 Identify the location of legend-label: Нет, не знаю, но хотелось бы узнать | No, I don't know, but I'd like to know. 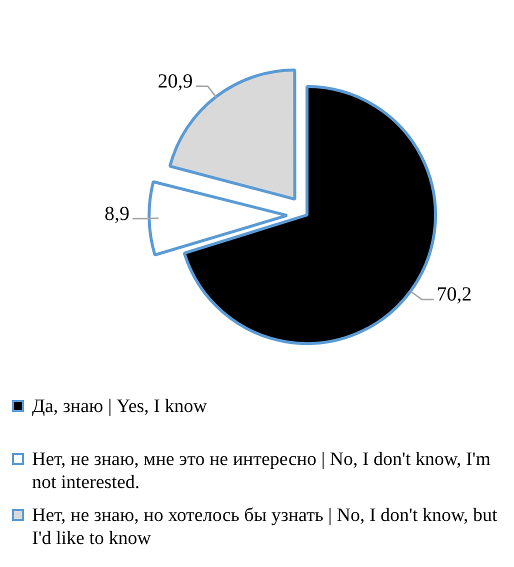
(264, 527).